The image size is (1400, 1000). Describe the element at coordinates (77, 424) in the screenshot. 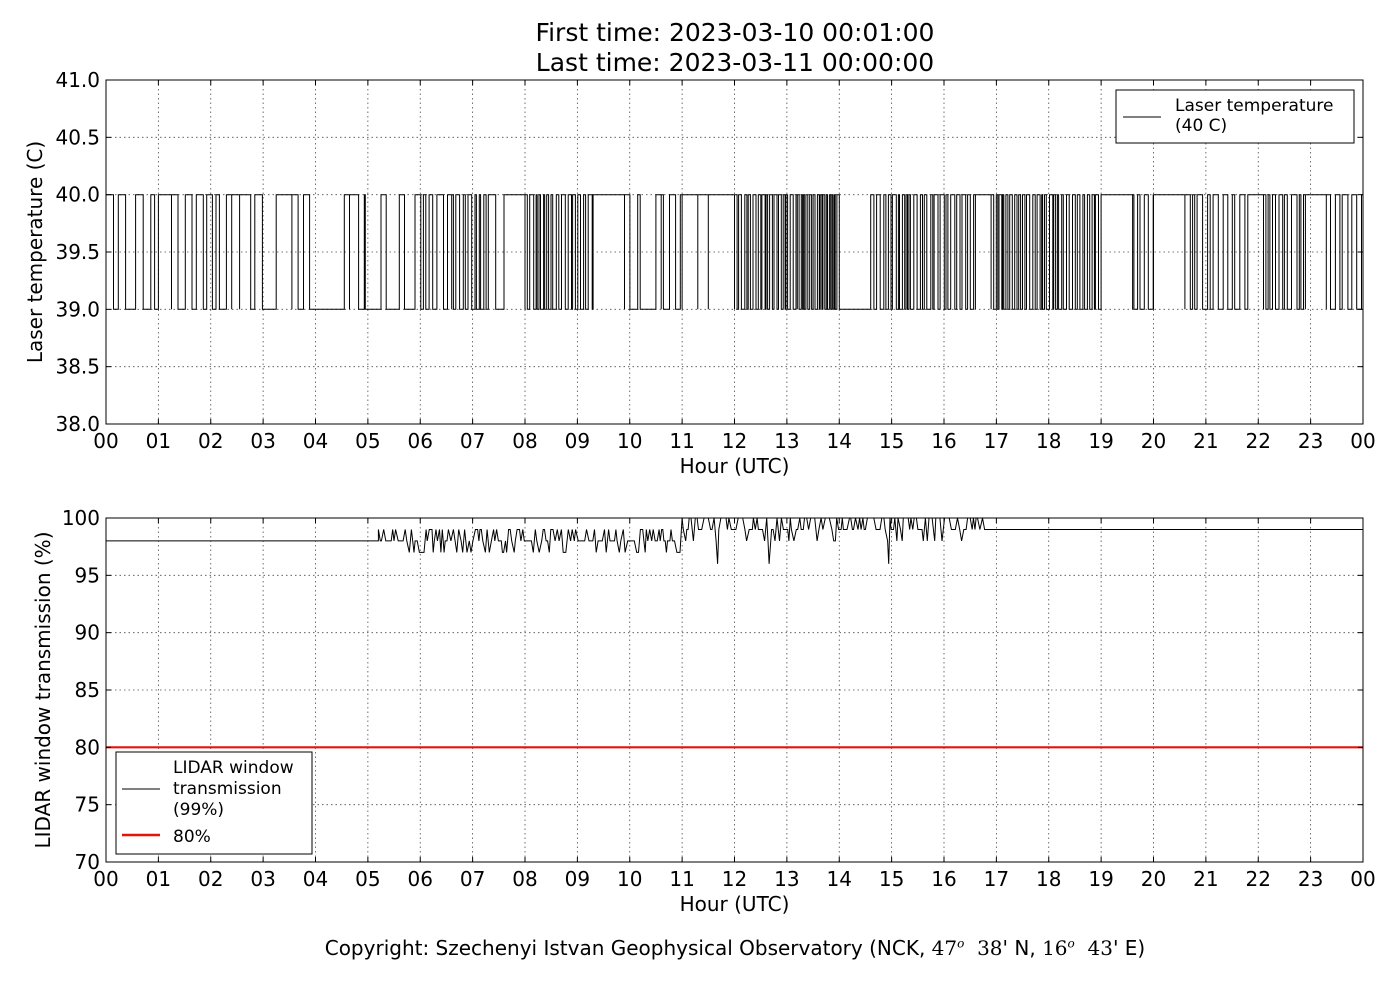

I see `y-tick-label: 38.0` at that location.